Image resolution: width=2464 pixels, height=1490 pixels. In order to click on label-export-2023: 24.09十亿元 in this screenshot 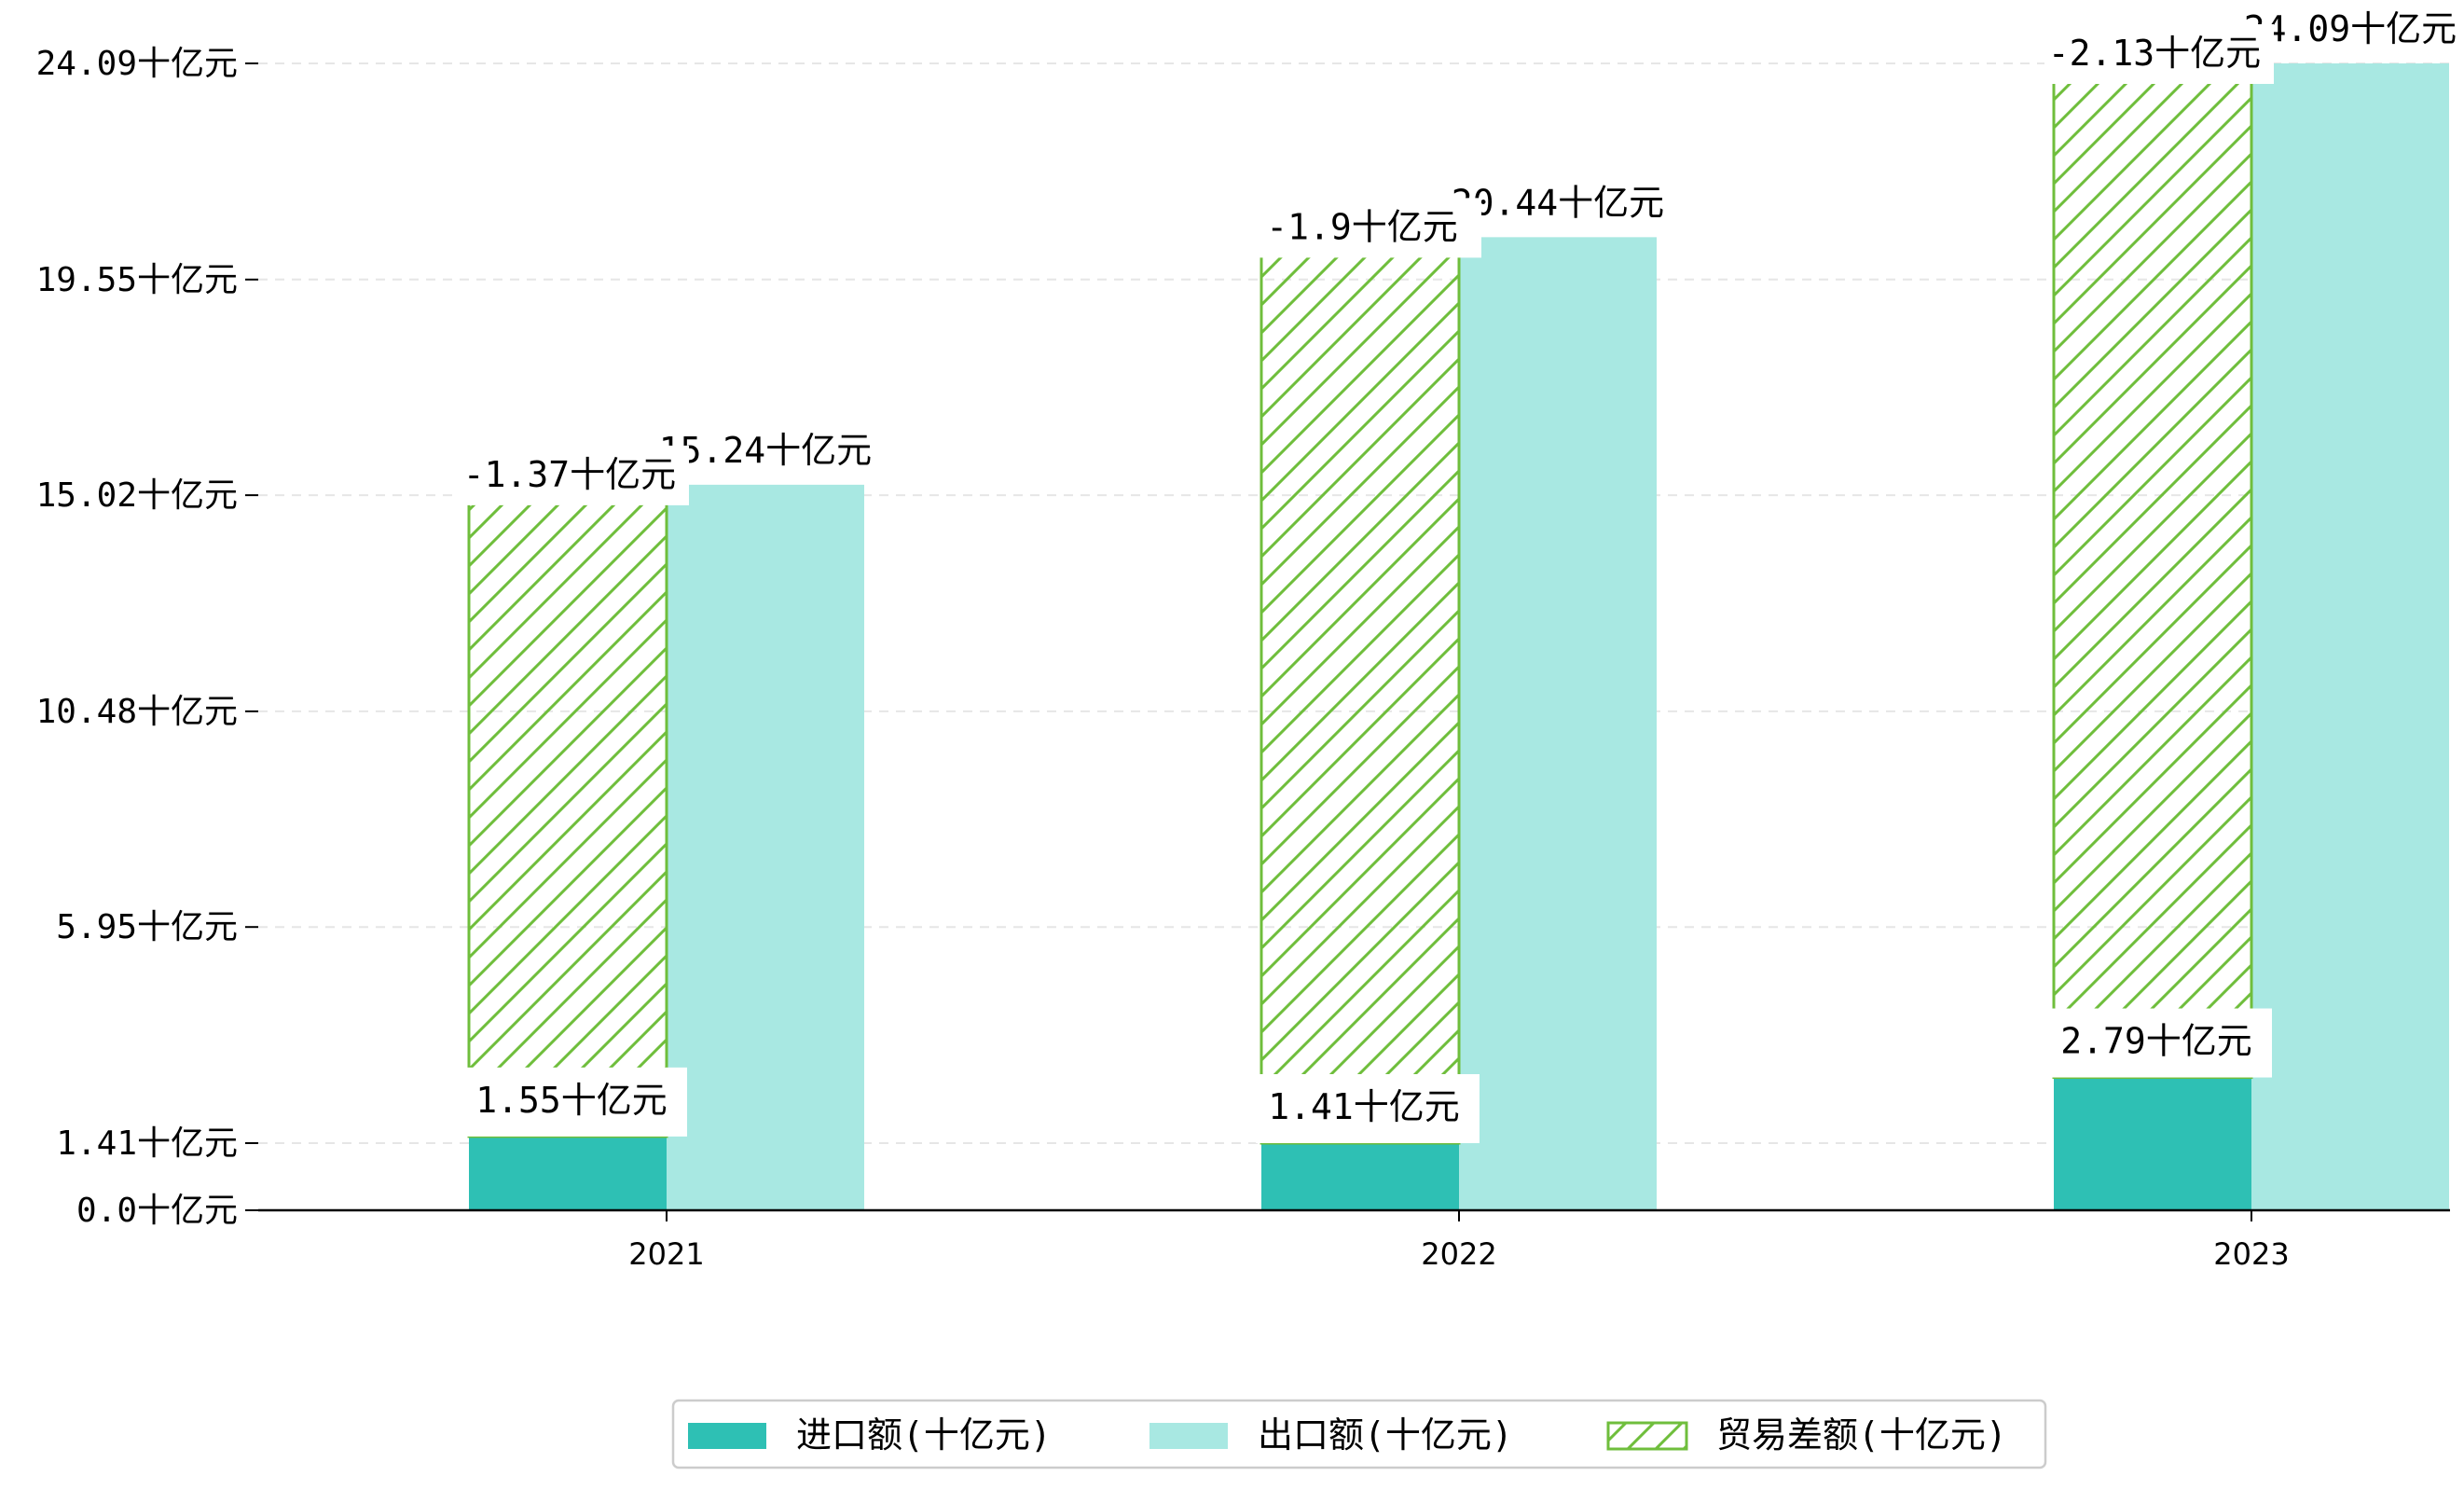, I will do `click(2350, 28)`.